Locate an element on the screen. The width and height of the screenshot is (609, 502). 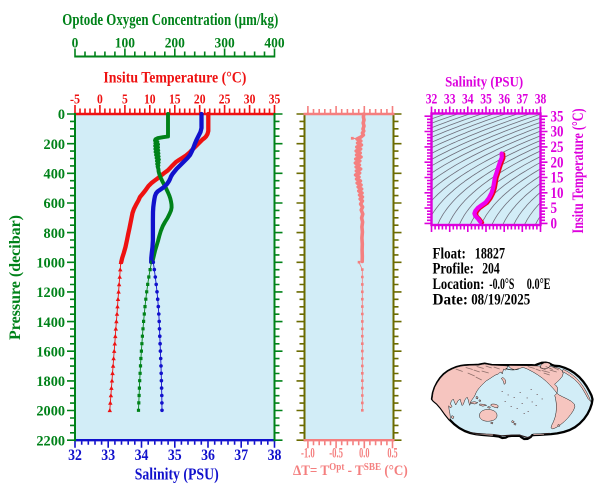
svg-text: Pressure (decibar) is located at coordinates (15, 277).